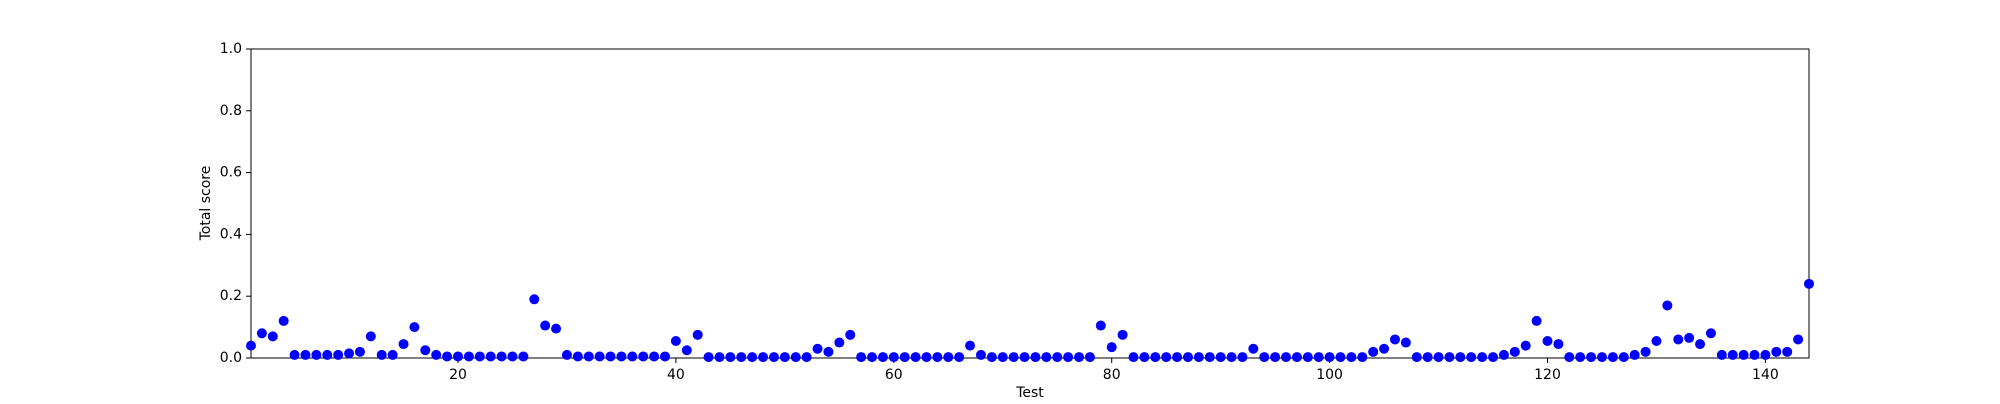  Describe the element at coordinates (894, 375) in the screenshot. I see `x-tick-label: 60` at that location.